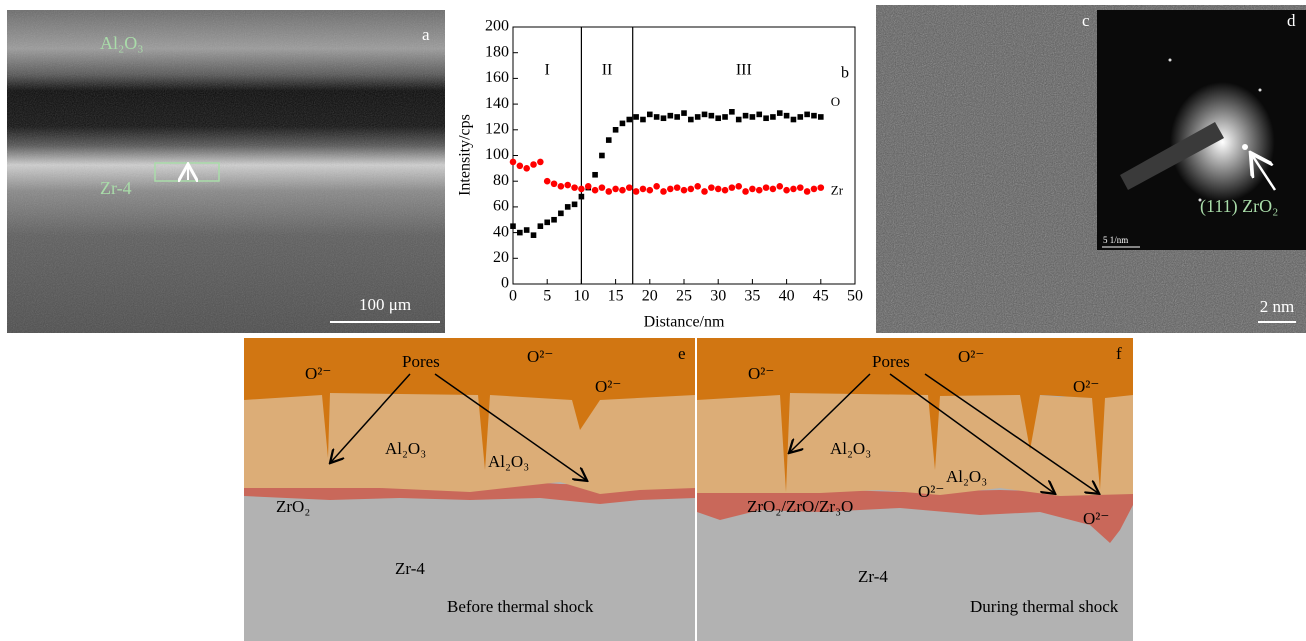 This screenshot has height=641, width=1306. What do you see at coordinates (1201, 130) in the screenshot?
I see `panel-d: (111) ZrO₂ d 5 1/nm` at bounding box center [1201, 130].